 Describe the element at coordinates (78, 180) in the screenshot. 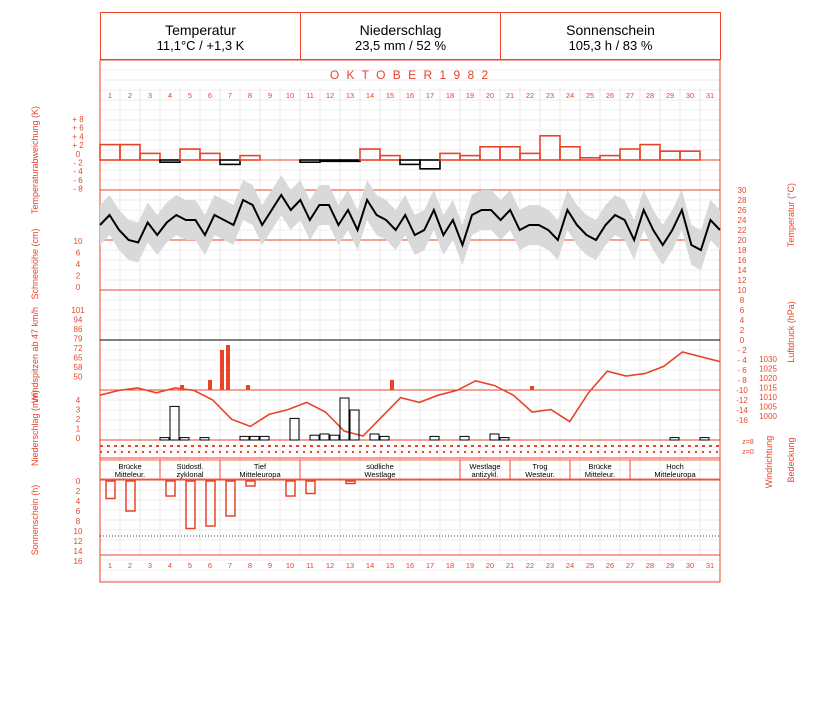

I see `tick-temp-dev: - 6` at that location.